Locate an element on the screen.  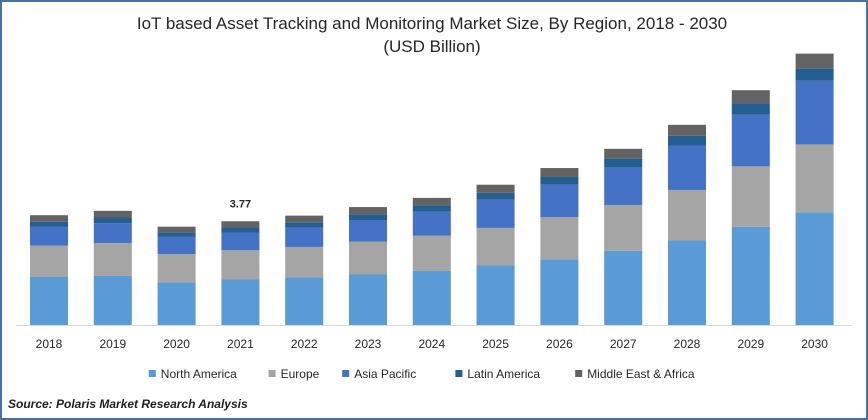
x-tick-label-2028: 2028 is located at coordinates (687, 344).